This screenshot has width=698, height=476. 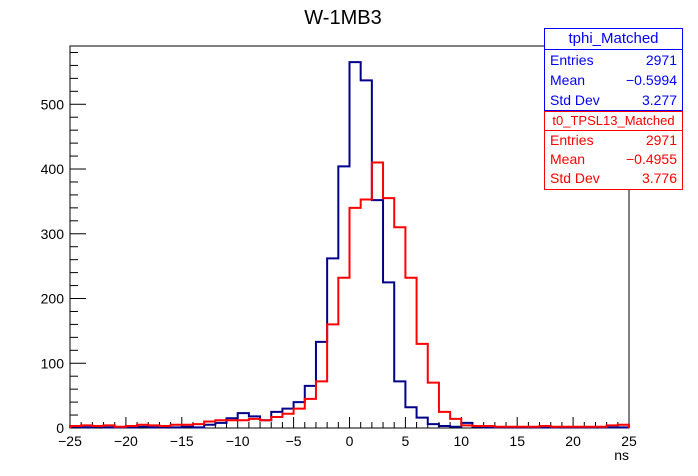 What do you see at coordinates (53, 169) in the screenshot?
I see `y-tick-label: 400` at bounding box center [53, 169].